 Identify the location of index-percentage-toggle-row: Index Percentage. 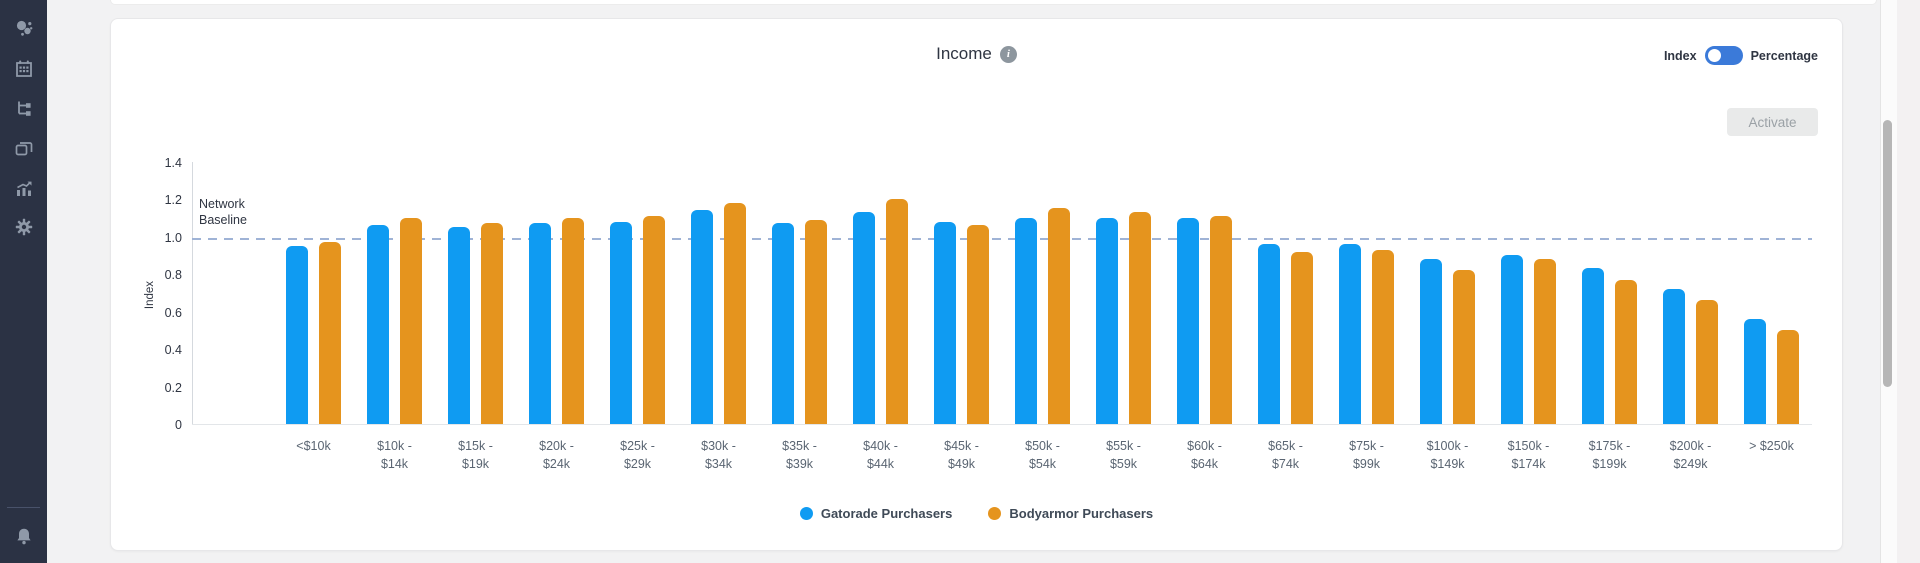
(1741, 55).